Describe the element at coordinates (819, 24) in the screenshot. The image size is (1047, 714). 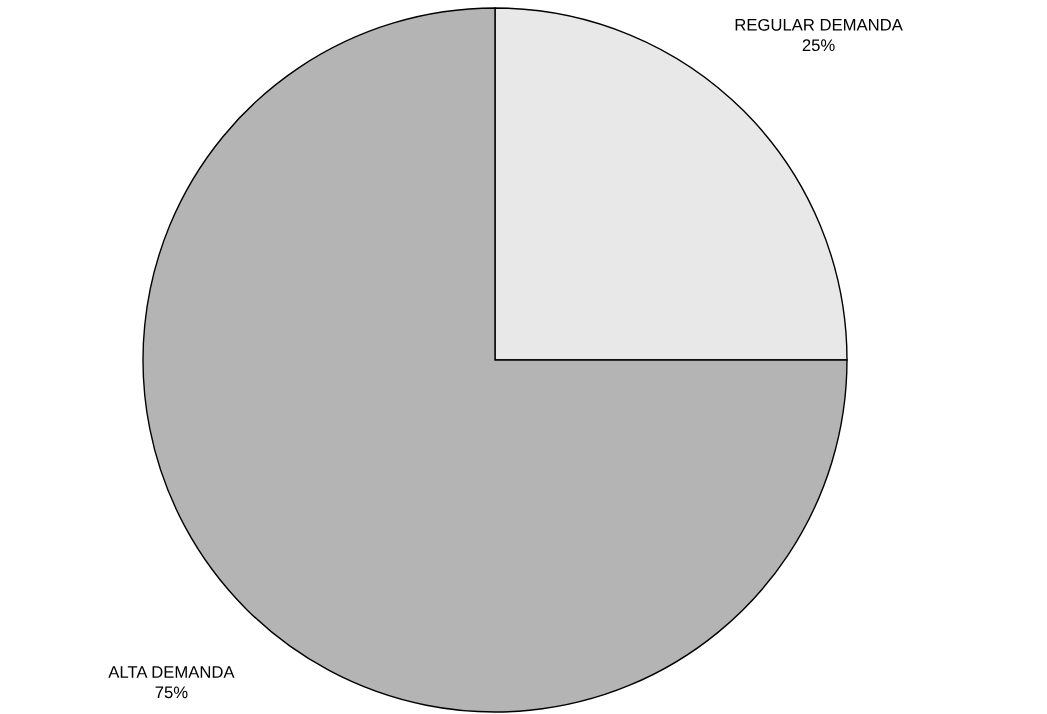
I see `slice-label: REGULAR DEMANDA` at that location.